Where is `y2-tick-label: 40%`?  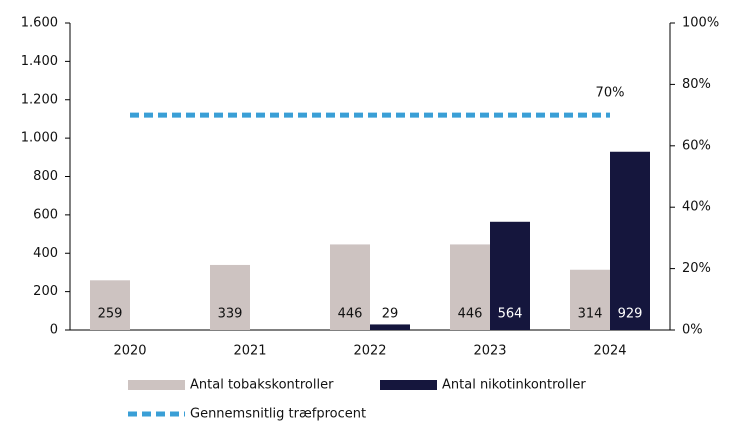
y2-tick-label: 40% is located at coordinates (696, 207).